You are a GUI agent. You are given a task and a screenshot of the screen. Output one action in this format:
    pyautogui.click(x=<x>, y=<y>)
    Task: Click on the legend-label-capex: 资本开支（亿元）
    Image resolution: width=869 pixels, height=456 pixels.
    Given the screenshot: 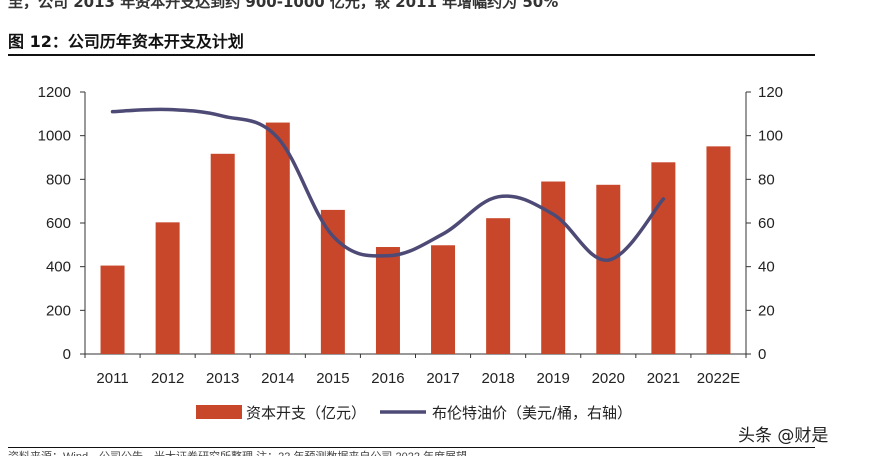 What is the action you would take?
    pyautogui.click(x=306, y=413)
    